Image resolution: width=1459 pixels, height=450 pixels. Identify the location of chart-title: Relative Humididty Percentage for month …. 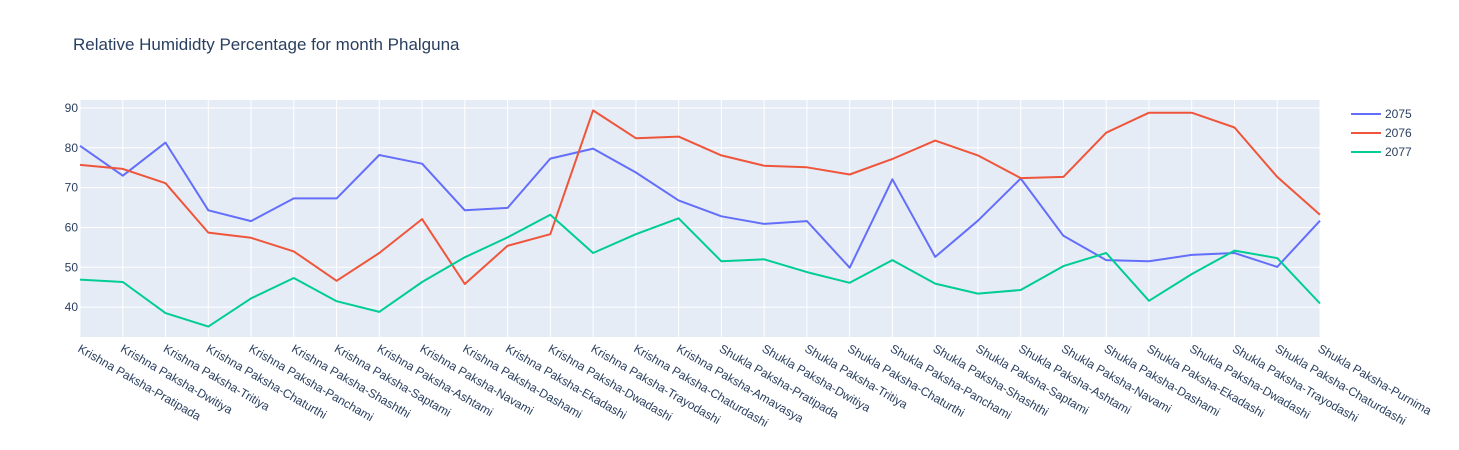
(266, 44).